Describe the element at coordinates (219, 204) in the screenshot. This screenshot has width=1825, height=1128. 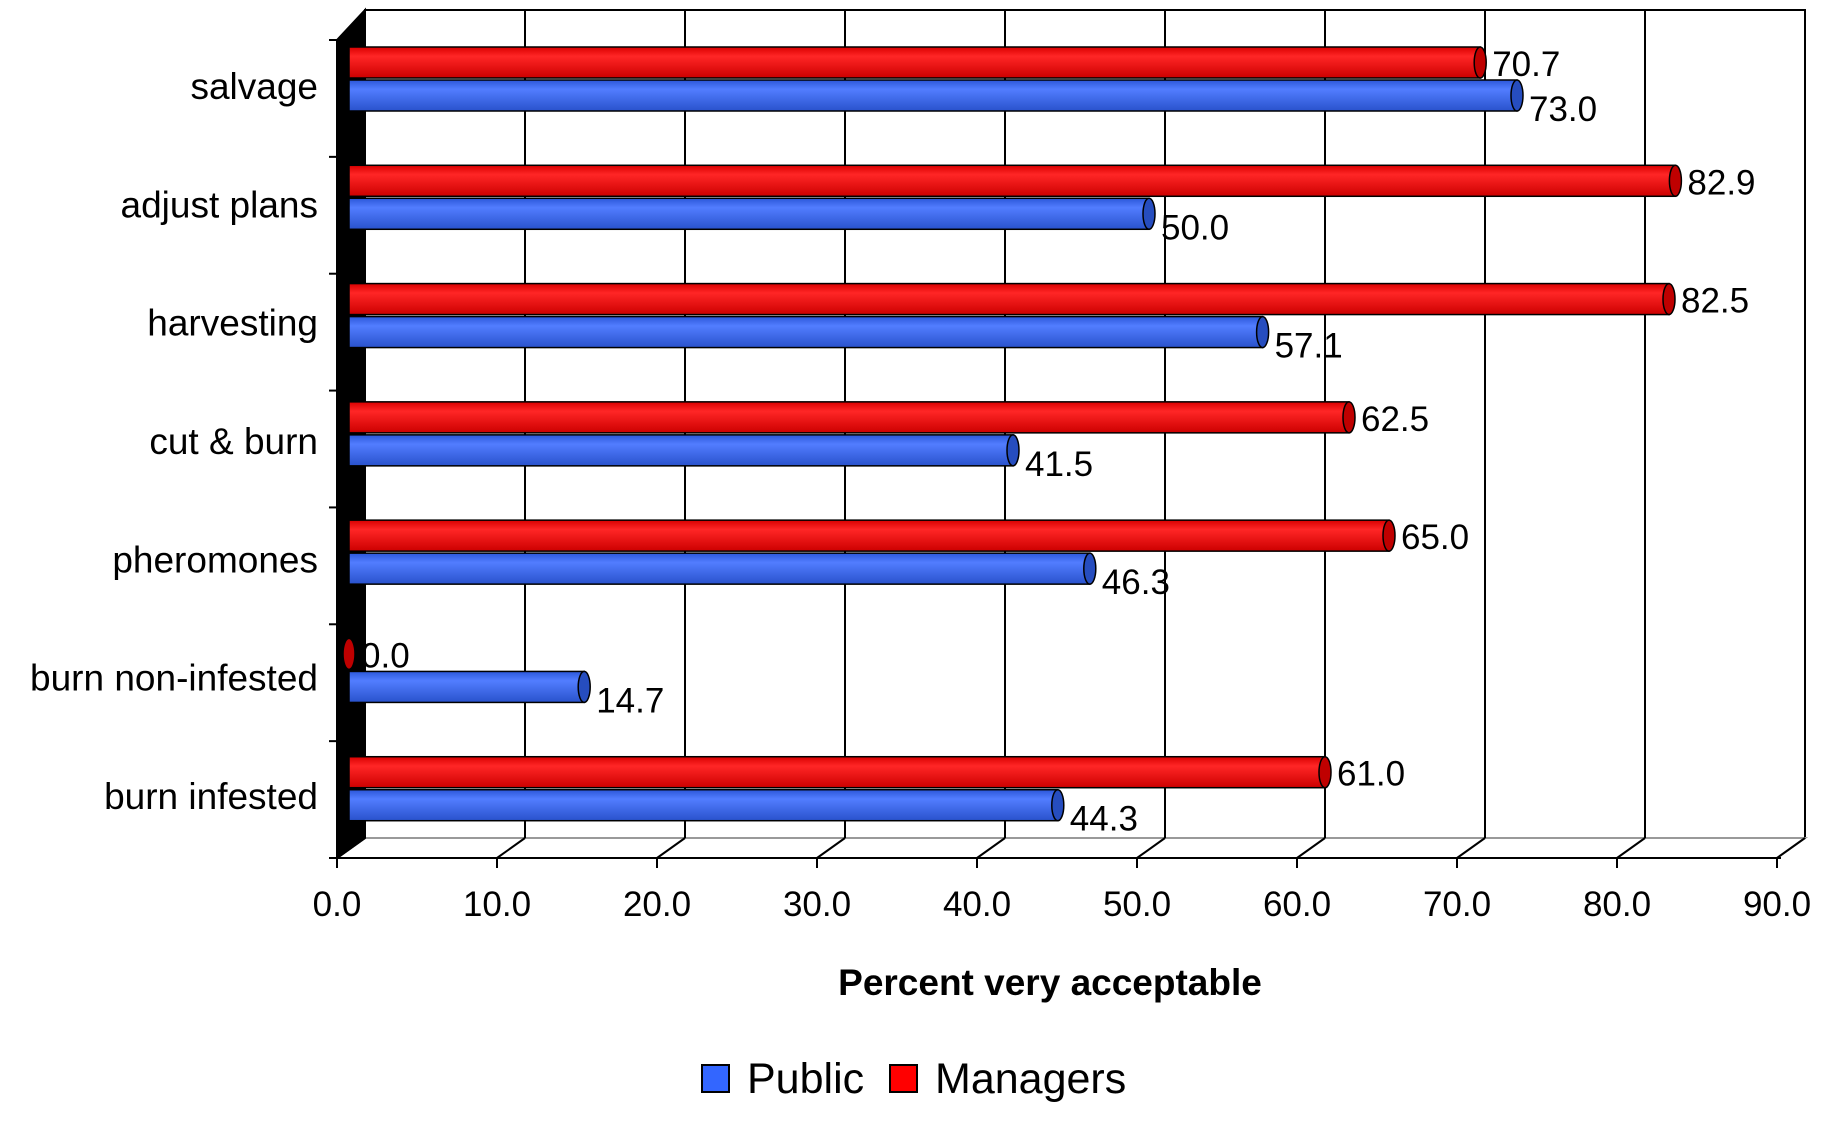
I see `category-label: adjust plans` at that location.